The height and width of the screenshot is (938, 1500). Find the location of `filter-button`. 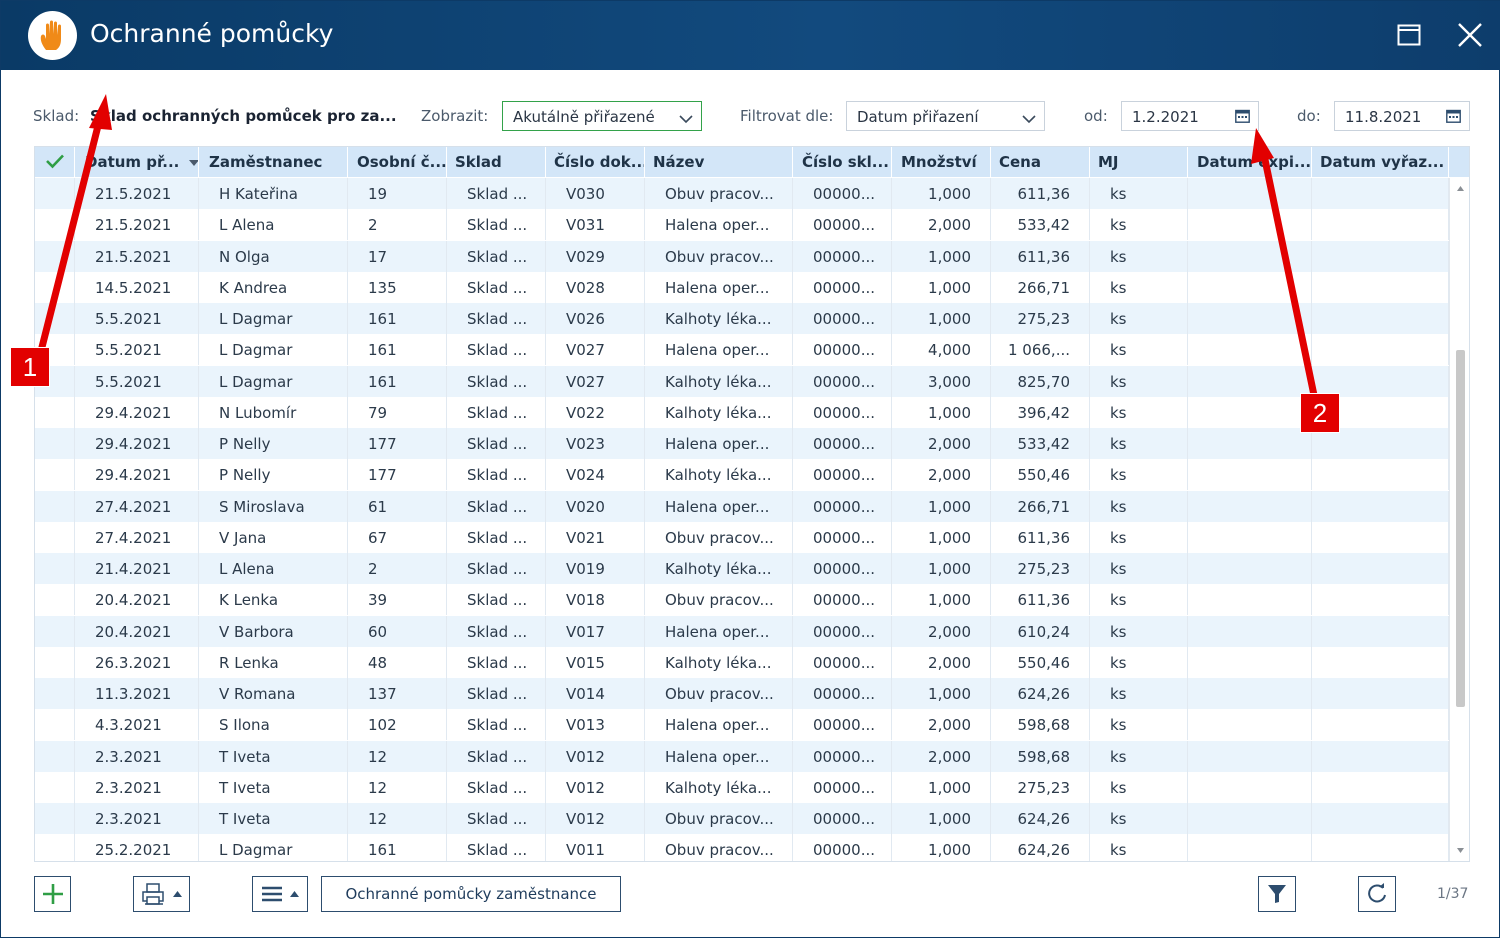

filter-button is located at coordinates (1277, 894).